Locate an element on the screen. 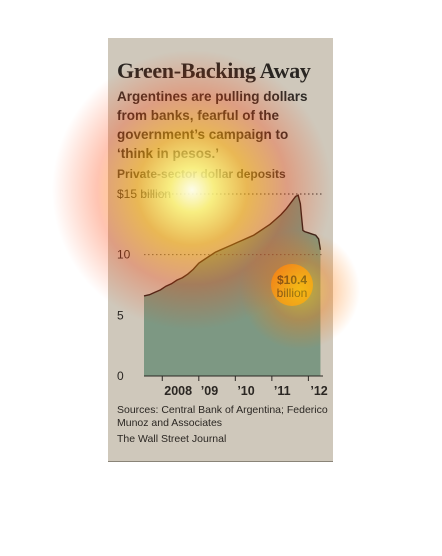  x-tick-label: ’11 is located at coordinates (282, 391).